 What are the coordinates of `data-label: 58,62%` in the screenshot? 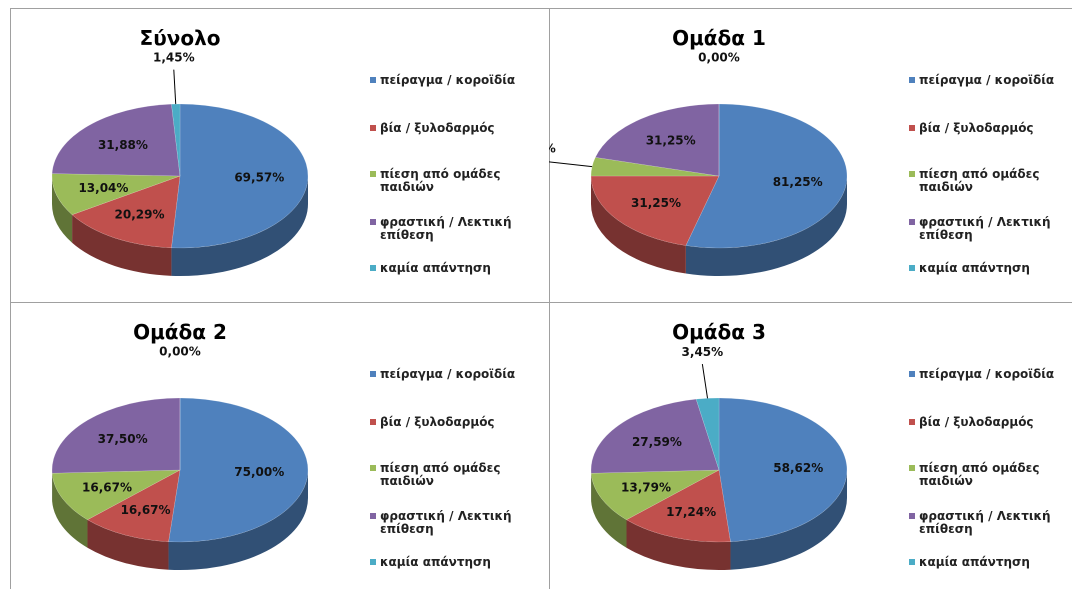 It's located at (798, 468).